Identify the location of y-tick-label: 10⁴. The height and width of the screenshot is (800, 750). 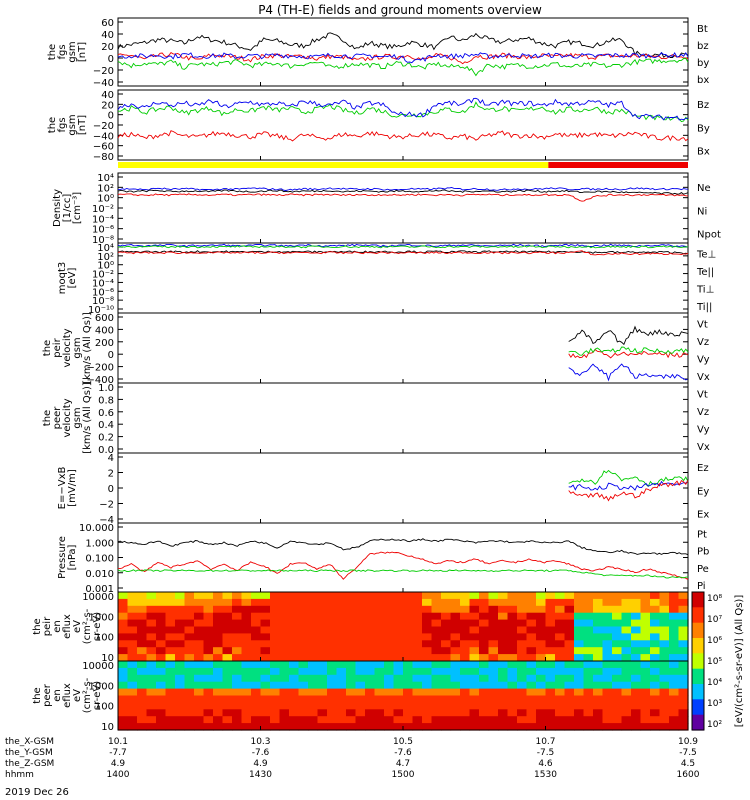
(105, 248).